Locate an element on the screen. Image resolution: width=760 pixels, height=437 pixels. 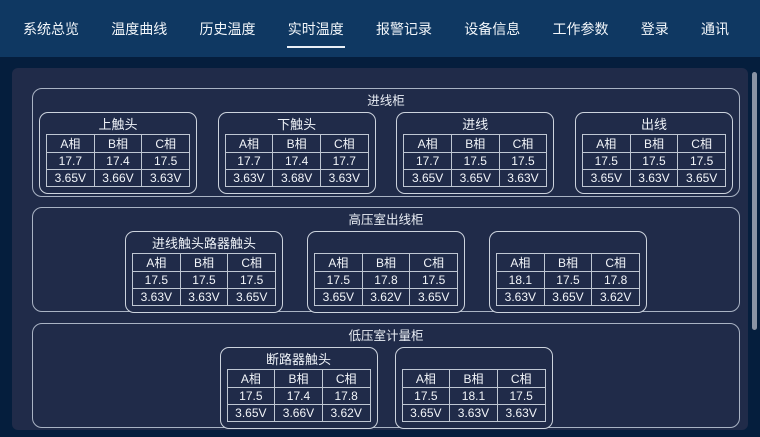
voltage-value: 3.68V is located at coordinates (296, 178).